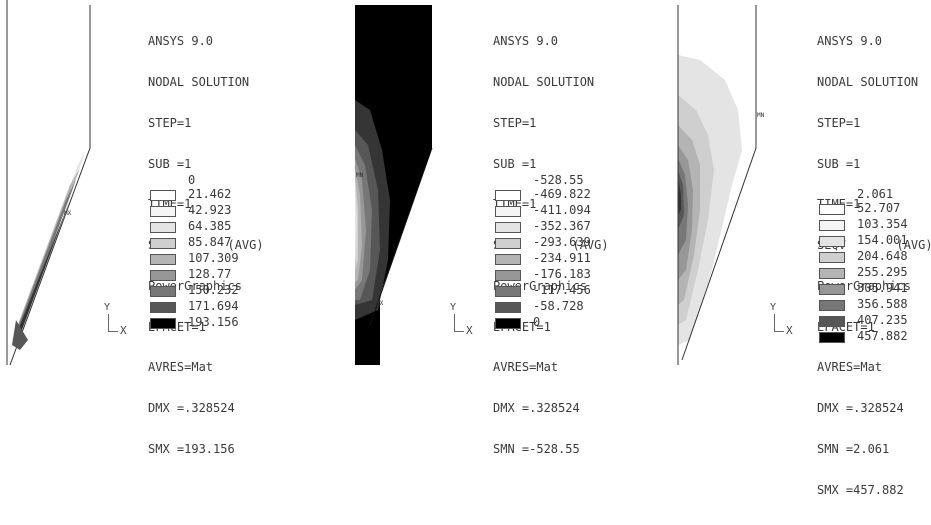  What do you see at coordinates (536, 449) in the screenshot?
I see `info-line: SMN =-528.55` at bounding box center [536, 449].